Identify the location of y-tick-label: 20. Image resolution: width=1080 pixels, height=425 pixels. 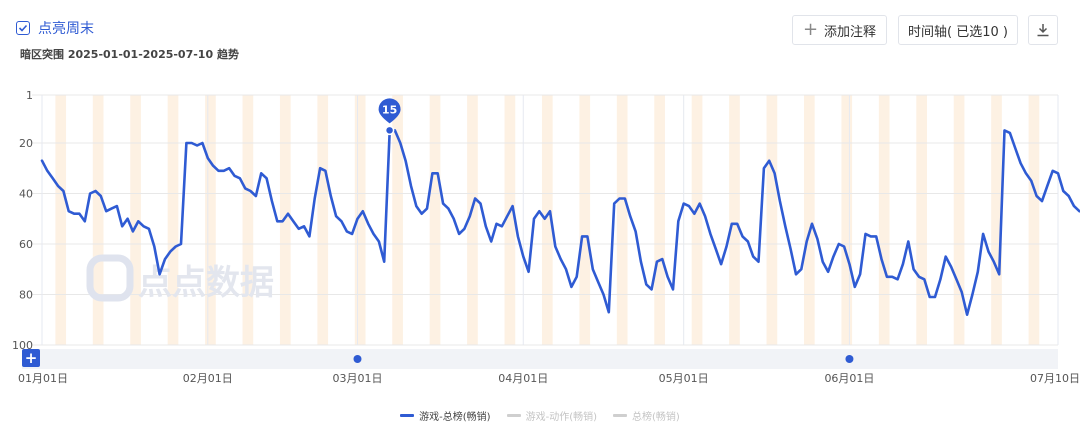
(26, 143).